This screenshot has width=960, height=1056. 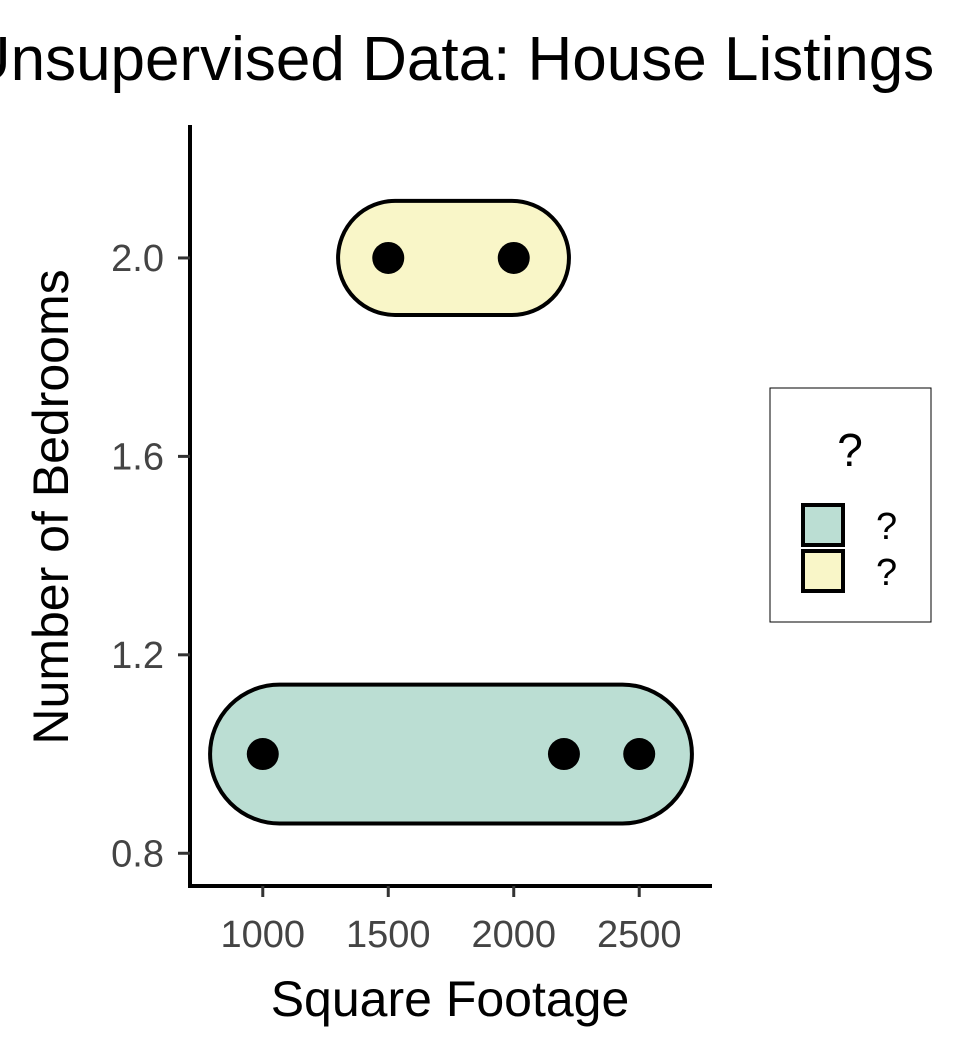 What do you see at coordinates (137, 854) in the screenshot?
I see `y-tick-label-0: 0.8` at bounding box center [137, 854].